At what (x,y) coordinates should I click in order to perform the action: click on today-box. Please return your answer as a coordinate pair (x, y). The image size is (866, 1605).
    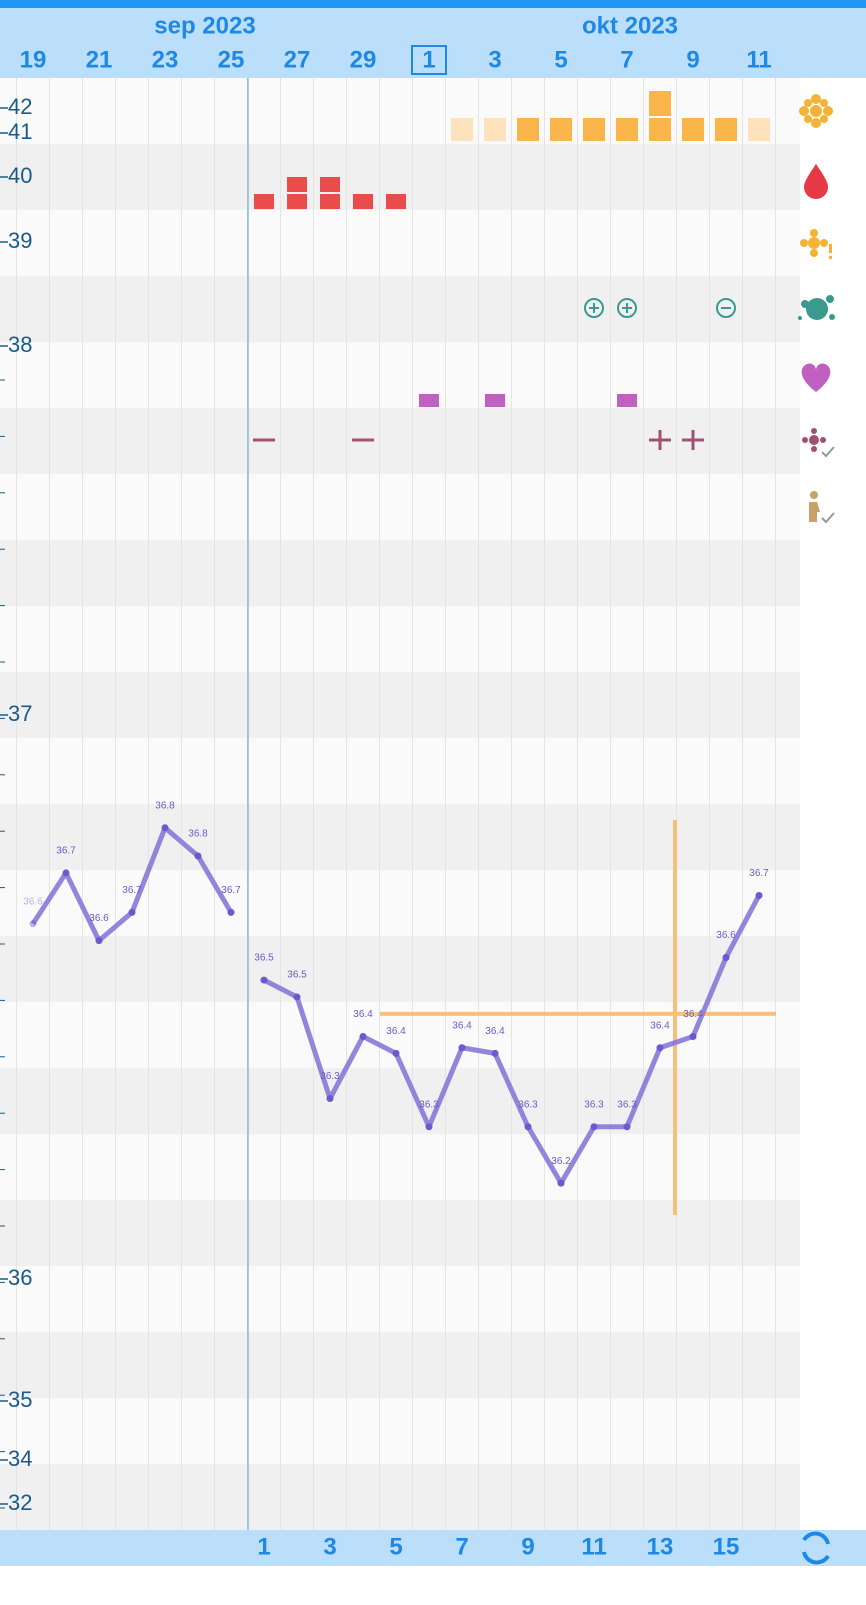
    Looking at the image, I should click on (429, 60).